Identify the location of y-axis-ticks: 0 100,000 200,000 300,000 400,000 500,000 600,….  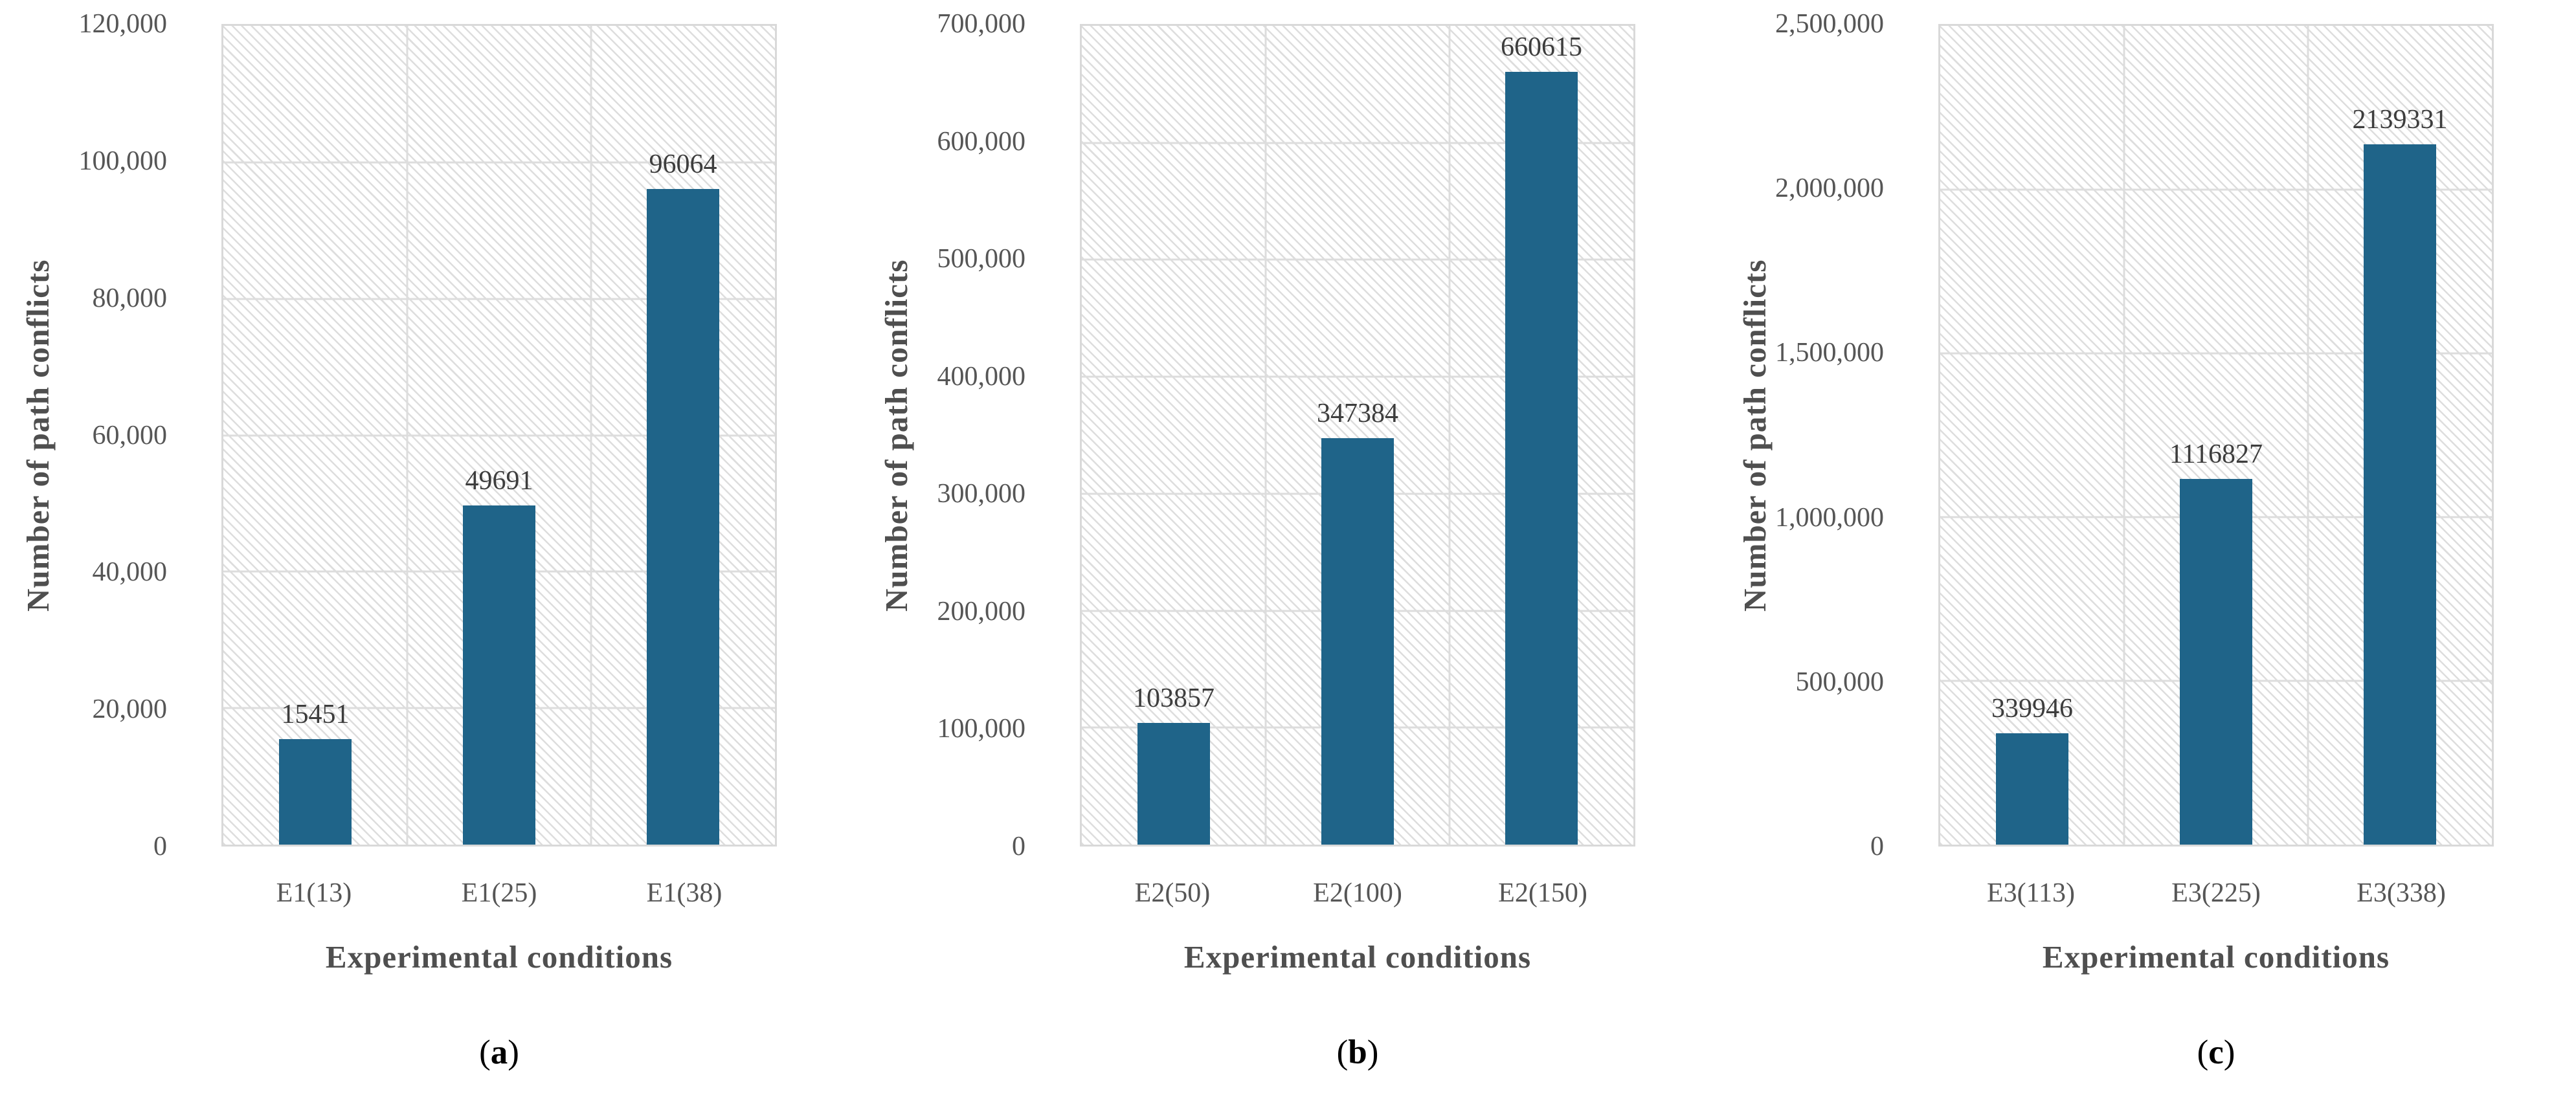
(956, 435).